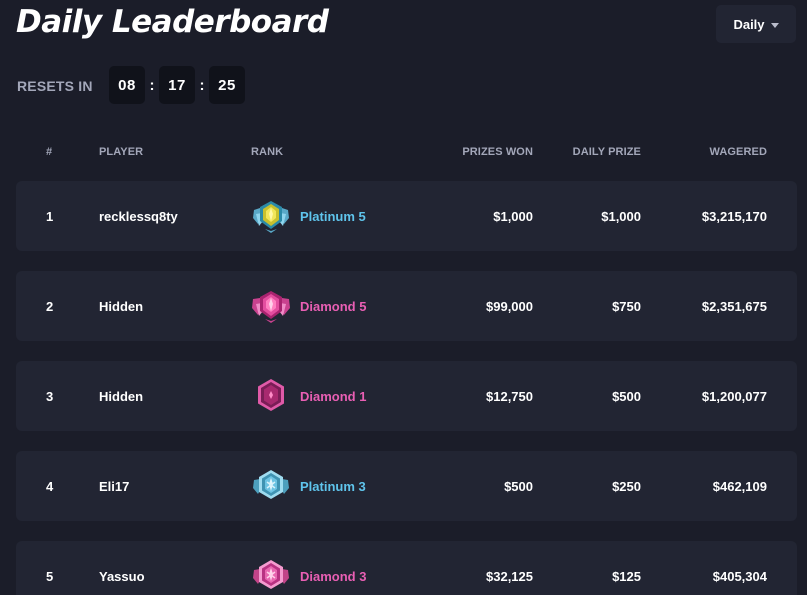 The width and height of the screenshot is (807, 595). Describe the element at coordinates (513, 216) in the screenshot. I see `row-prizes-won: $1,000` at that location.